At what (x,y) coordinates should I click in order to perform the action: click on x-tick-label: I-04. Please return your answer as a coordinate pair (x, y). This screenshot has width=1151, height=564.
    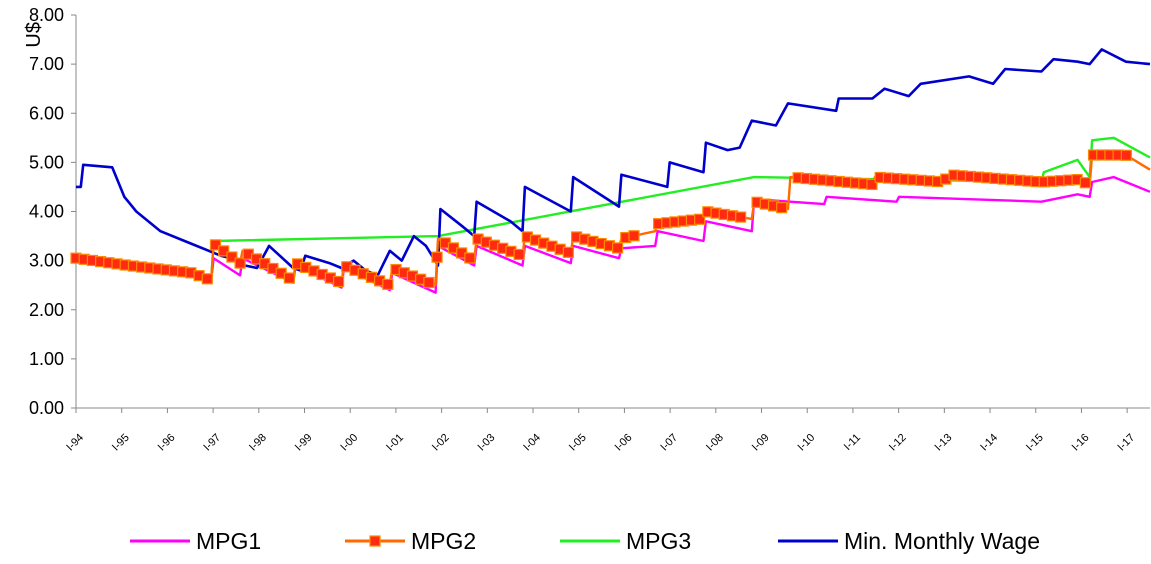
    Looking at the image, I should click on (532, 443).